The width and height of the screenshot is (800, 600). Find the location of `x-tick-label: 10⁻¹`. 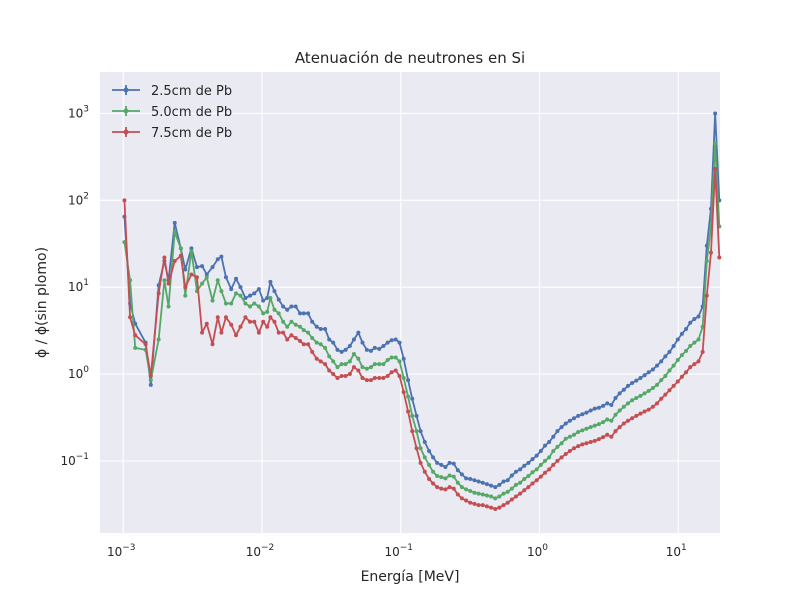

x-tick-label: 10⁻¹ is located at coordinates (398, 551).